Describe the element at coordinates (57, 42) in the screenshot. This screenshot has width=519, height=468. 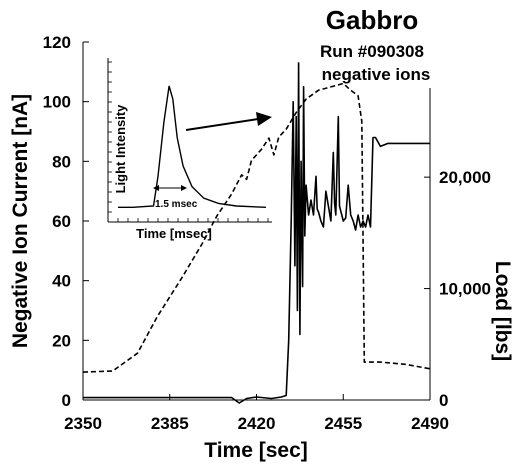
I see `y-left-tick-label: 120` at that location.